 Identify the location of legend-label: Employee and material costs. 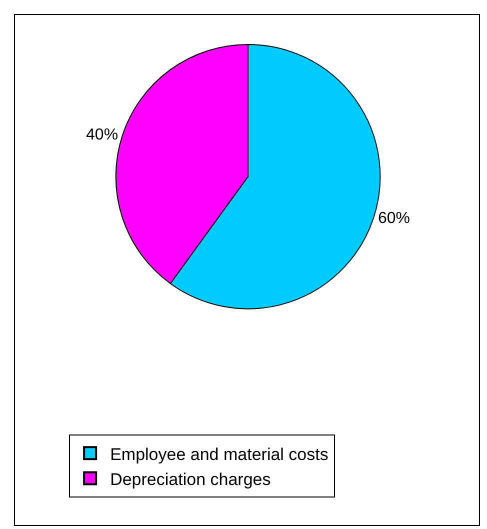
(219, 454).